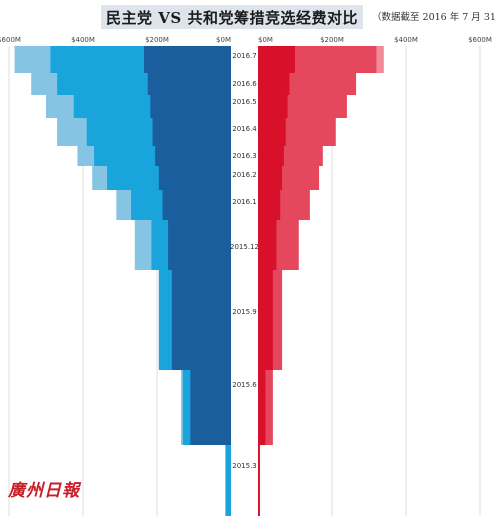 This screenshot has height=516, width=500. What do you see at coordinates (244, 156) in the screenshot?
I see `date-label-2016.3: 2016.3` at bounding box center [244, 156].